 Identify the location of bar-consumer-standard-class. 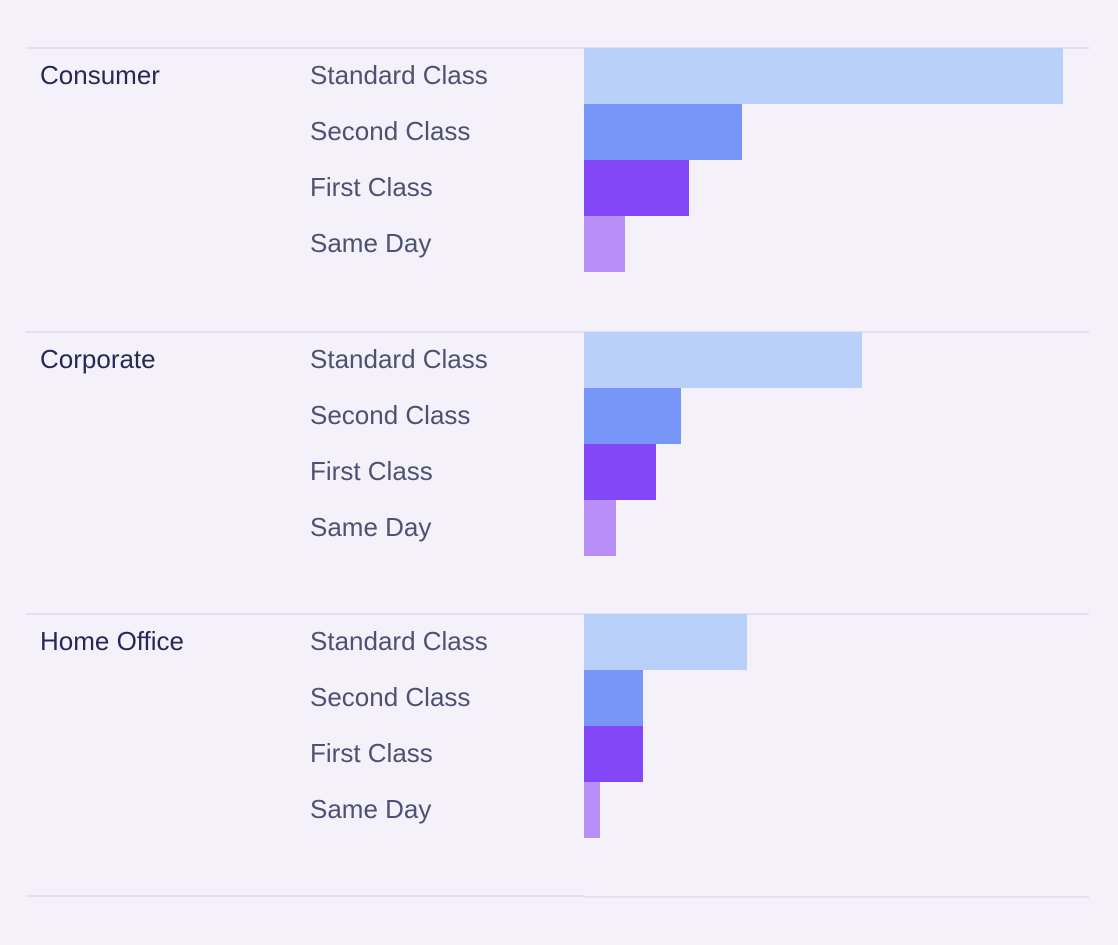
(823, 76).